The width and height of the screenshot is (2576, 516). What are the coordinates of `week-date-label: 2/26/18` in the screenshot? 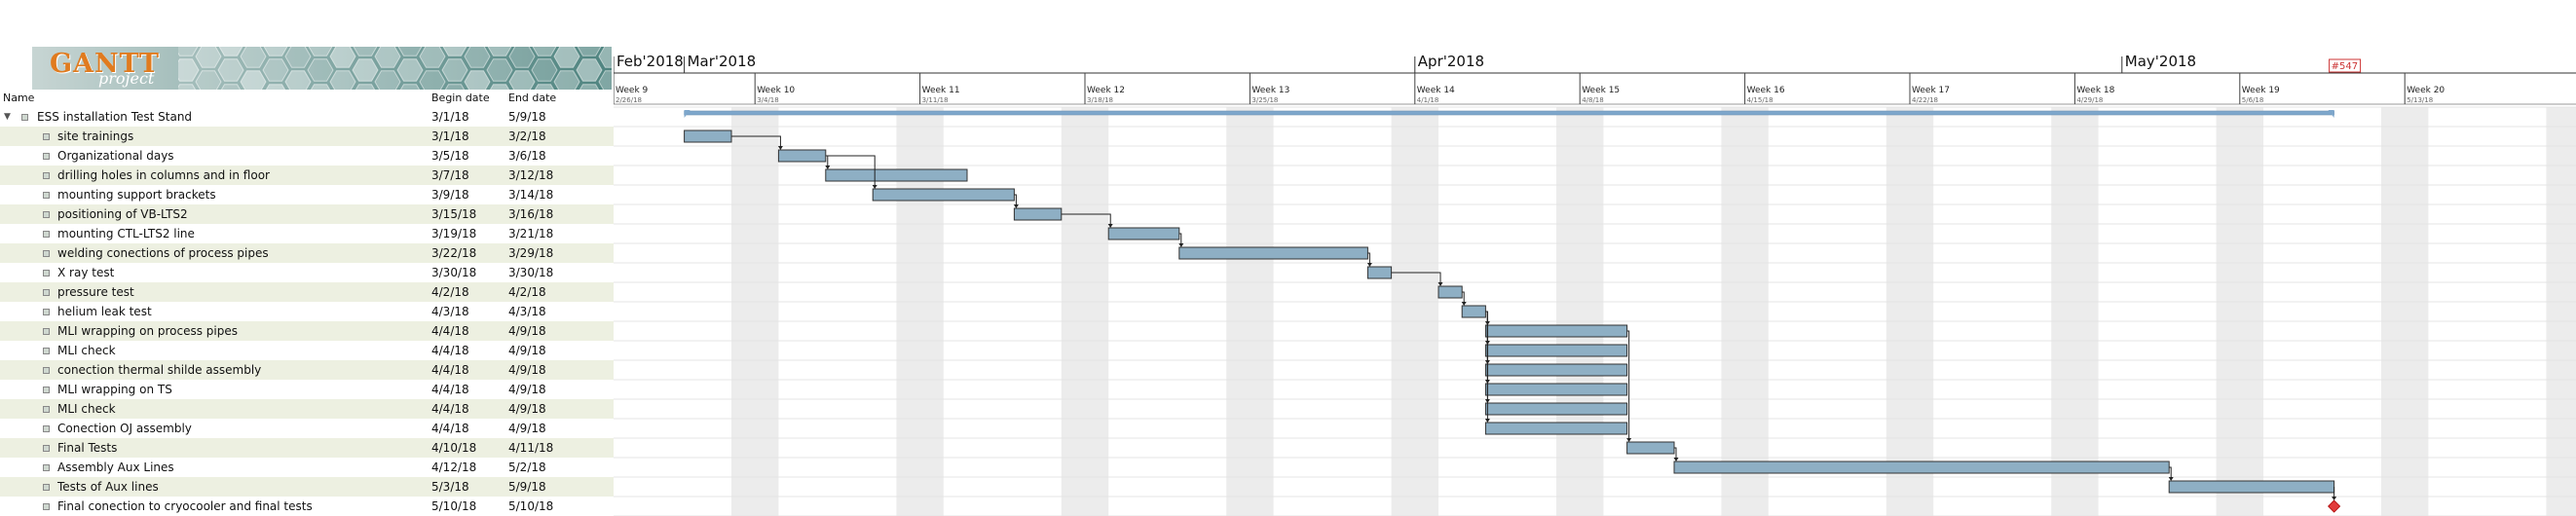 It's located at (629, 100).